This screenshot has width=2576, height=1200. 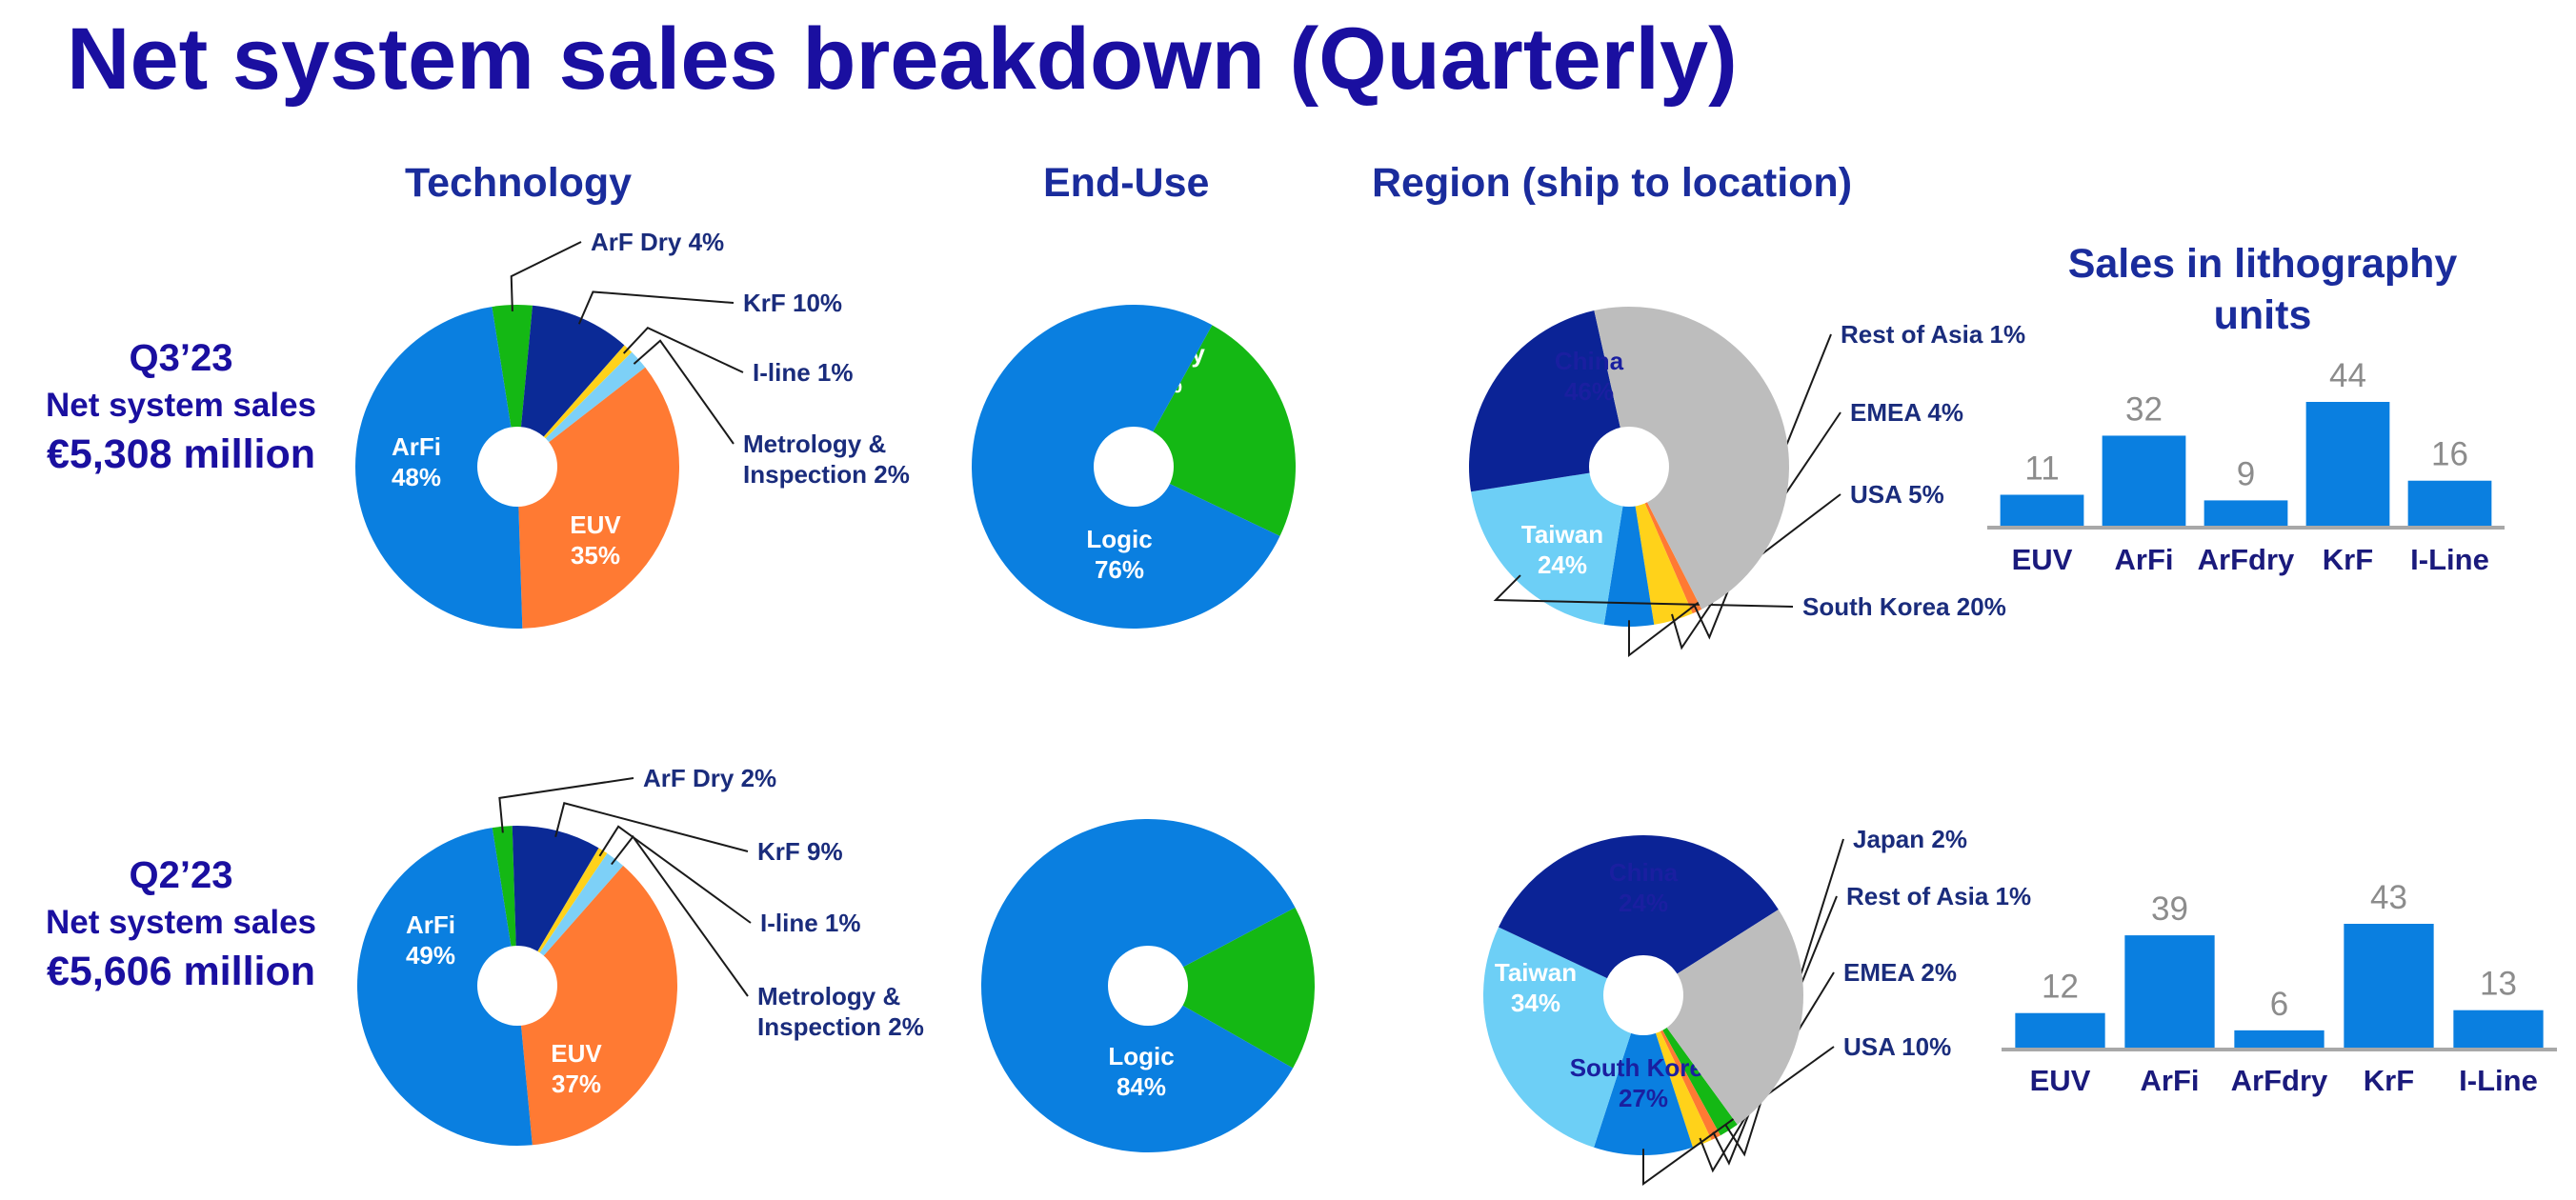 What do you see at coordinates (596, 524) in the screenshot?
I see `slice-label: EUV` at bounding box center [596, 524].